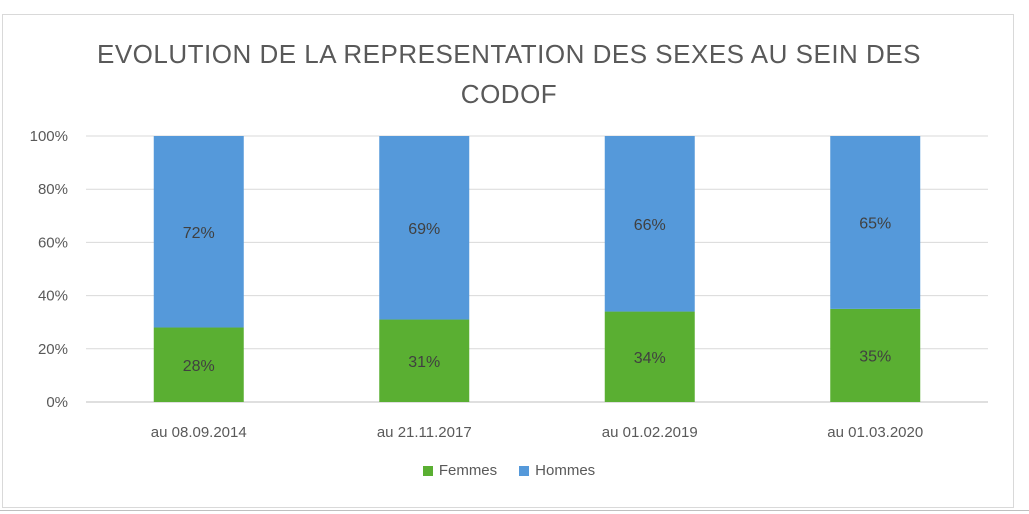 The image size is (1029, 514). Describe the element at coordinates (53, 296) in the screenshot. I see `y-tick-label: 40%` at that location.